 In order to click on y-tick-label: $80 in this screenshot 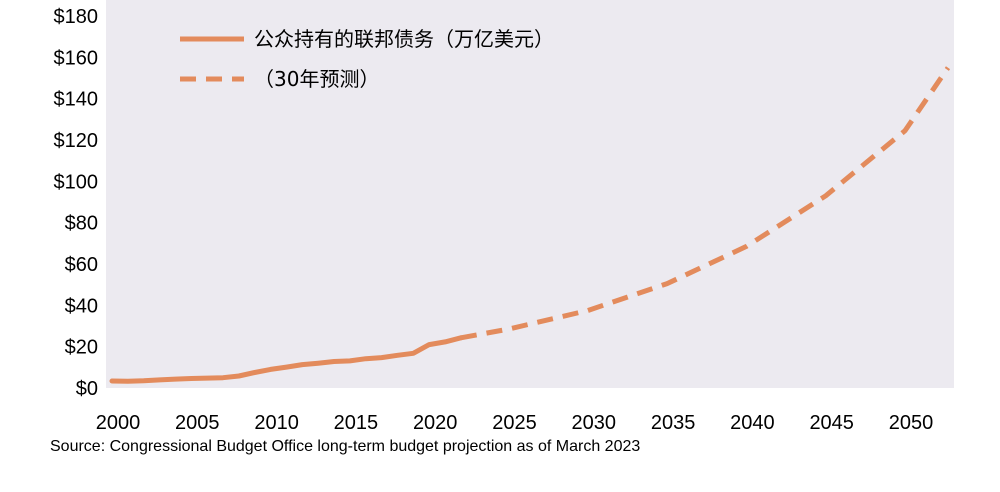, I will do `click(81, 224)`.